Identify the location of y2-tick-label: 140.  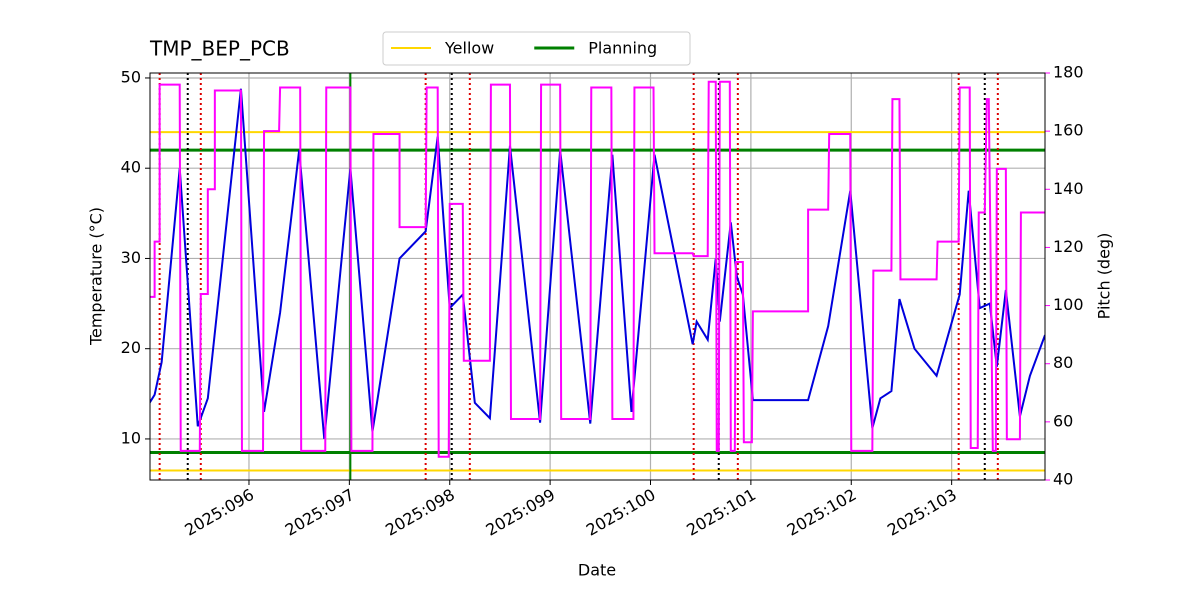
(1068, 188).